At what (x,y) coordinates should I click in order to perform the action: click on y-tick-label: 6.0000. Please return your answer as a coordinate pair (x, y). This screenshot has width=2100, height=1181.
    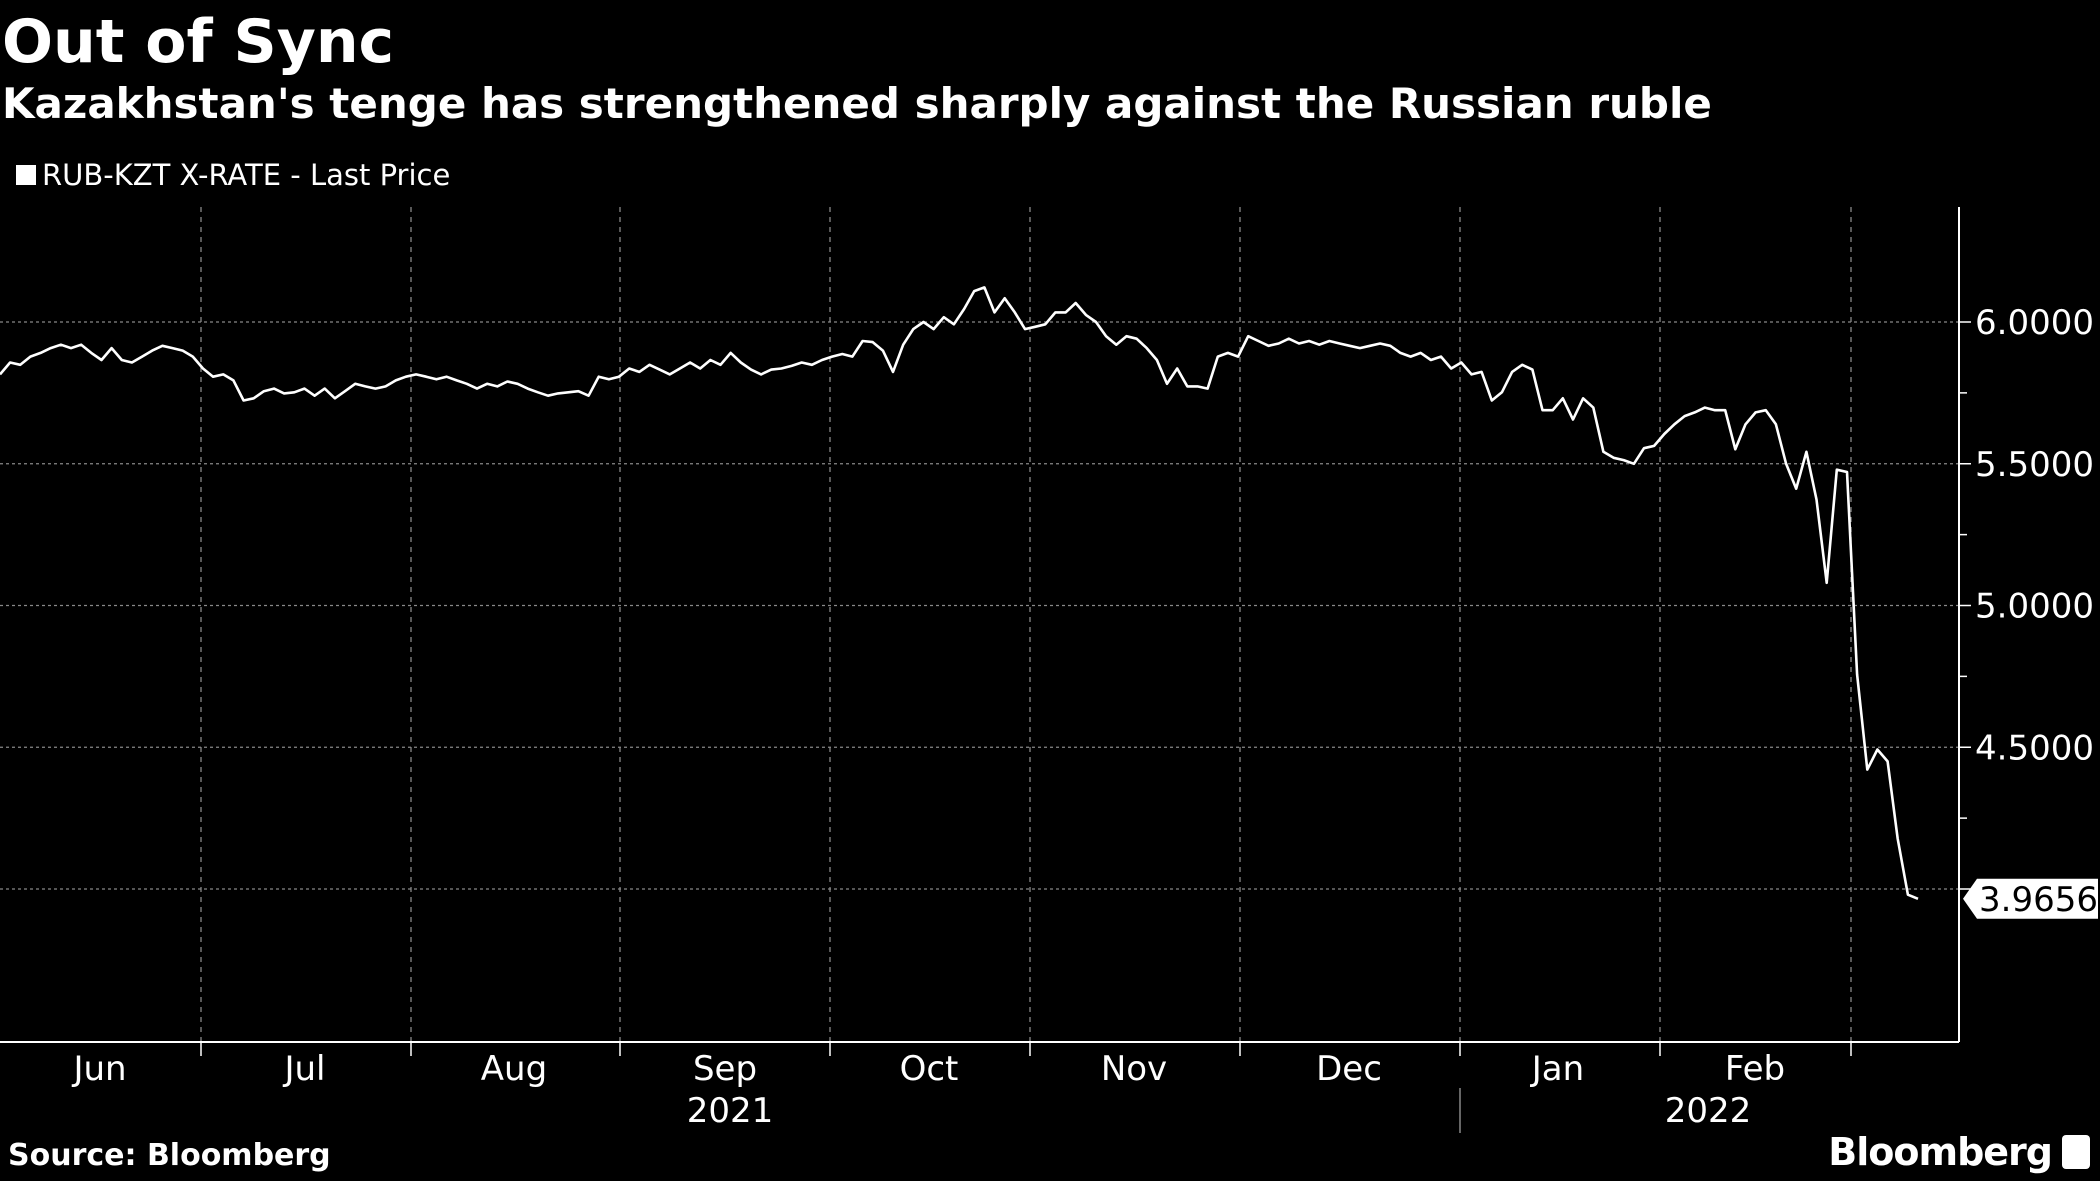
    Looking at the image, I should click on (2034, 323).